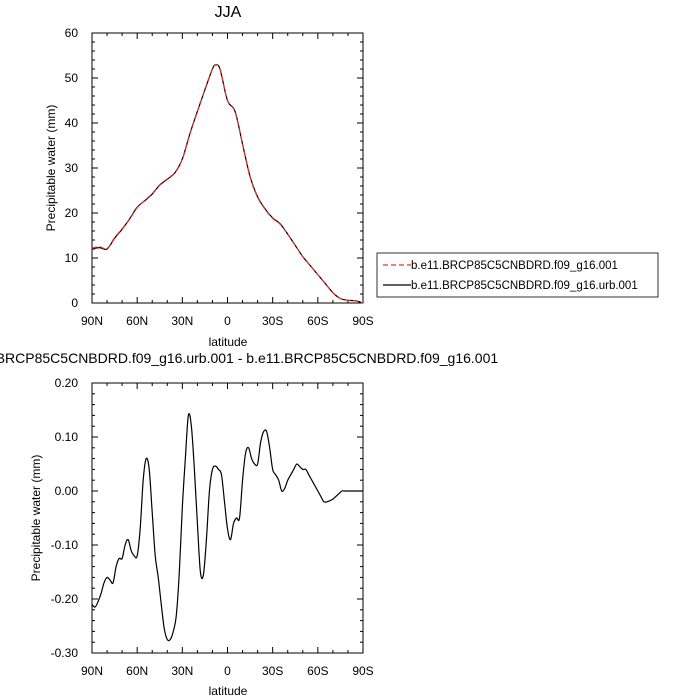 This screenshot has height=700, width=700. What do you see at coordinates (67, 491) in the screenshot?
I see `y-tick-label: 0.00` at bounding box center [67, 491].